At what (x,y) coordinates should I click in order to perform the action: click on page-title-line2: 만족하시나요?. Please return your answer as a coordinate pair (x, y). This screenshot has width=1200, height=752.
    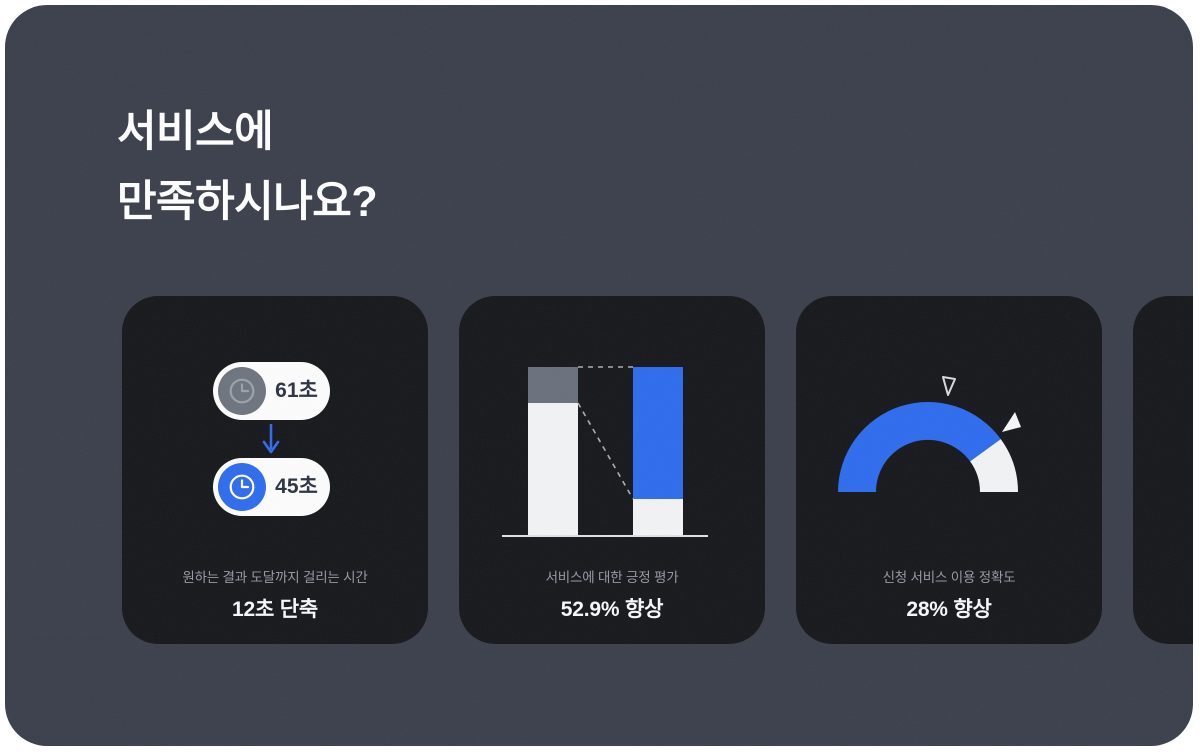
    Looking at the image, I should click on (247, 202).